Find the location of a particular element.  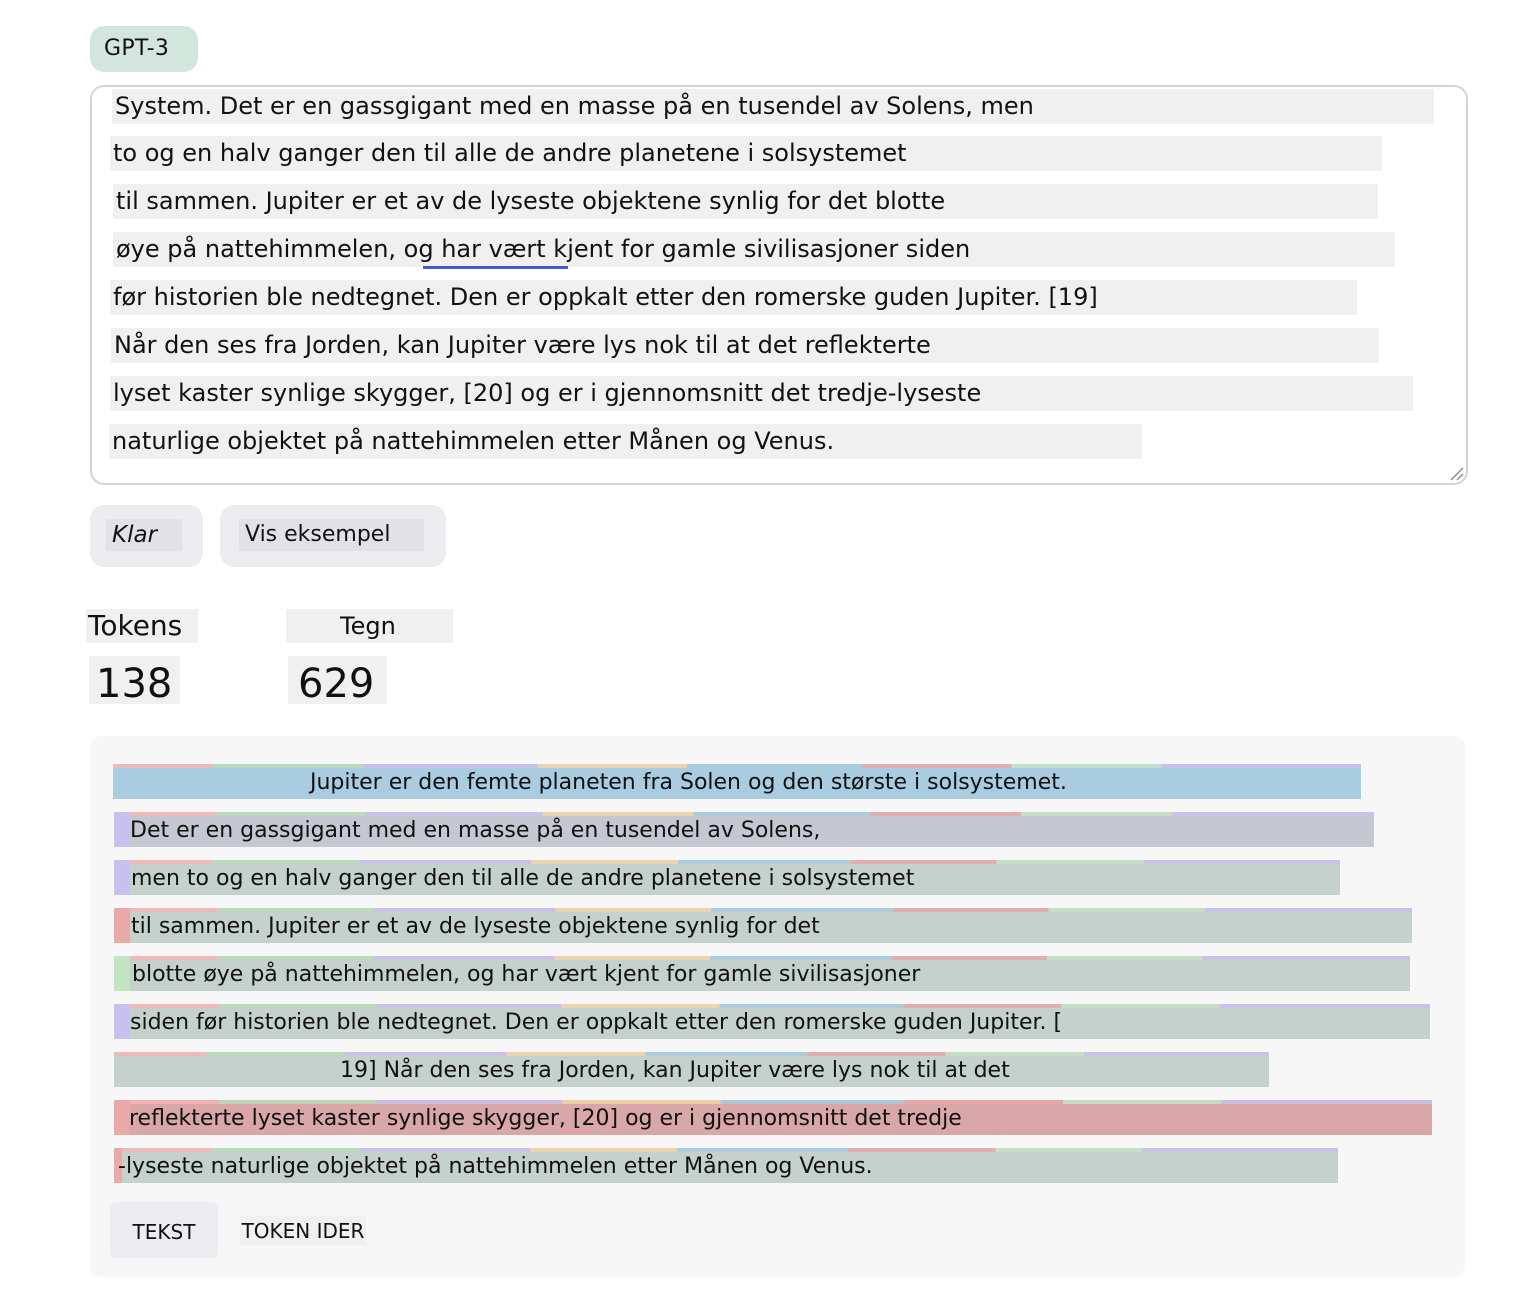

show-example-button-label: Vis eksempel is located at coordinates (331, 535).